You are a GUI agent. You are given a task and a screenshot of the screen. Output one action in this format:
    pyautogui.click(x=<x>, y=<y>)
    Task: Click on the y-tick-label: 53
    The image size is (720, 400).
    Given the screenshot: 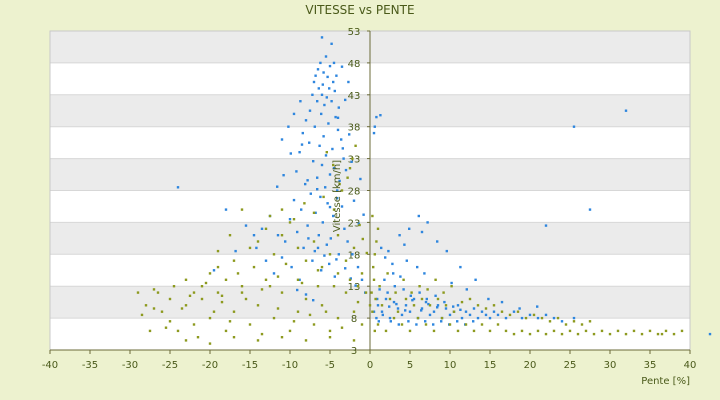 What is the action you would take?
    pyautogui.click(x=354, y=32)
    